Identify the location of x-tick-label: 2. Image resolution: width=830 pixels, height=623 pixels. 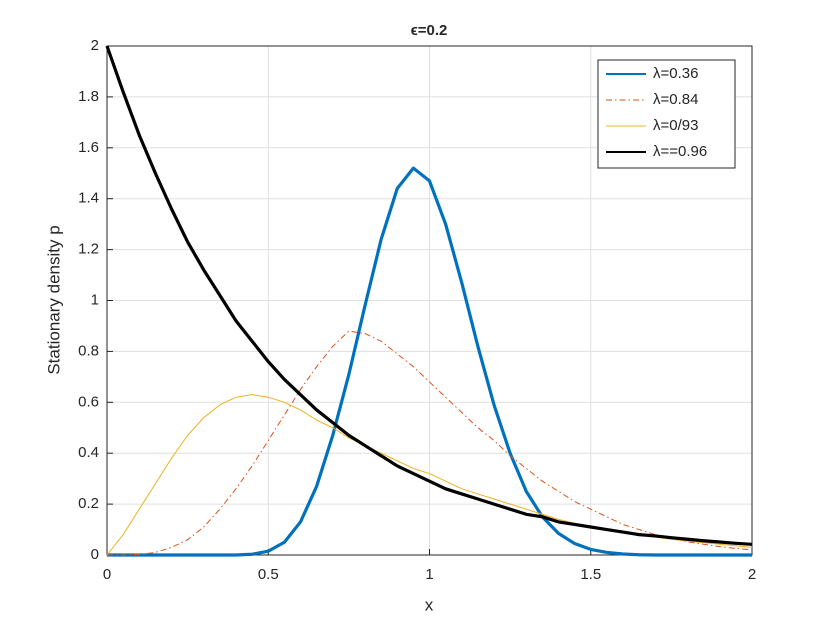
(752, 574).